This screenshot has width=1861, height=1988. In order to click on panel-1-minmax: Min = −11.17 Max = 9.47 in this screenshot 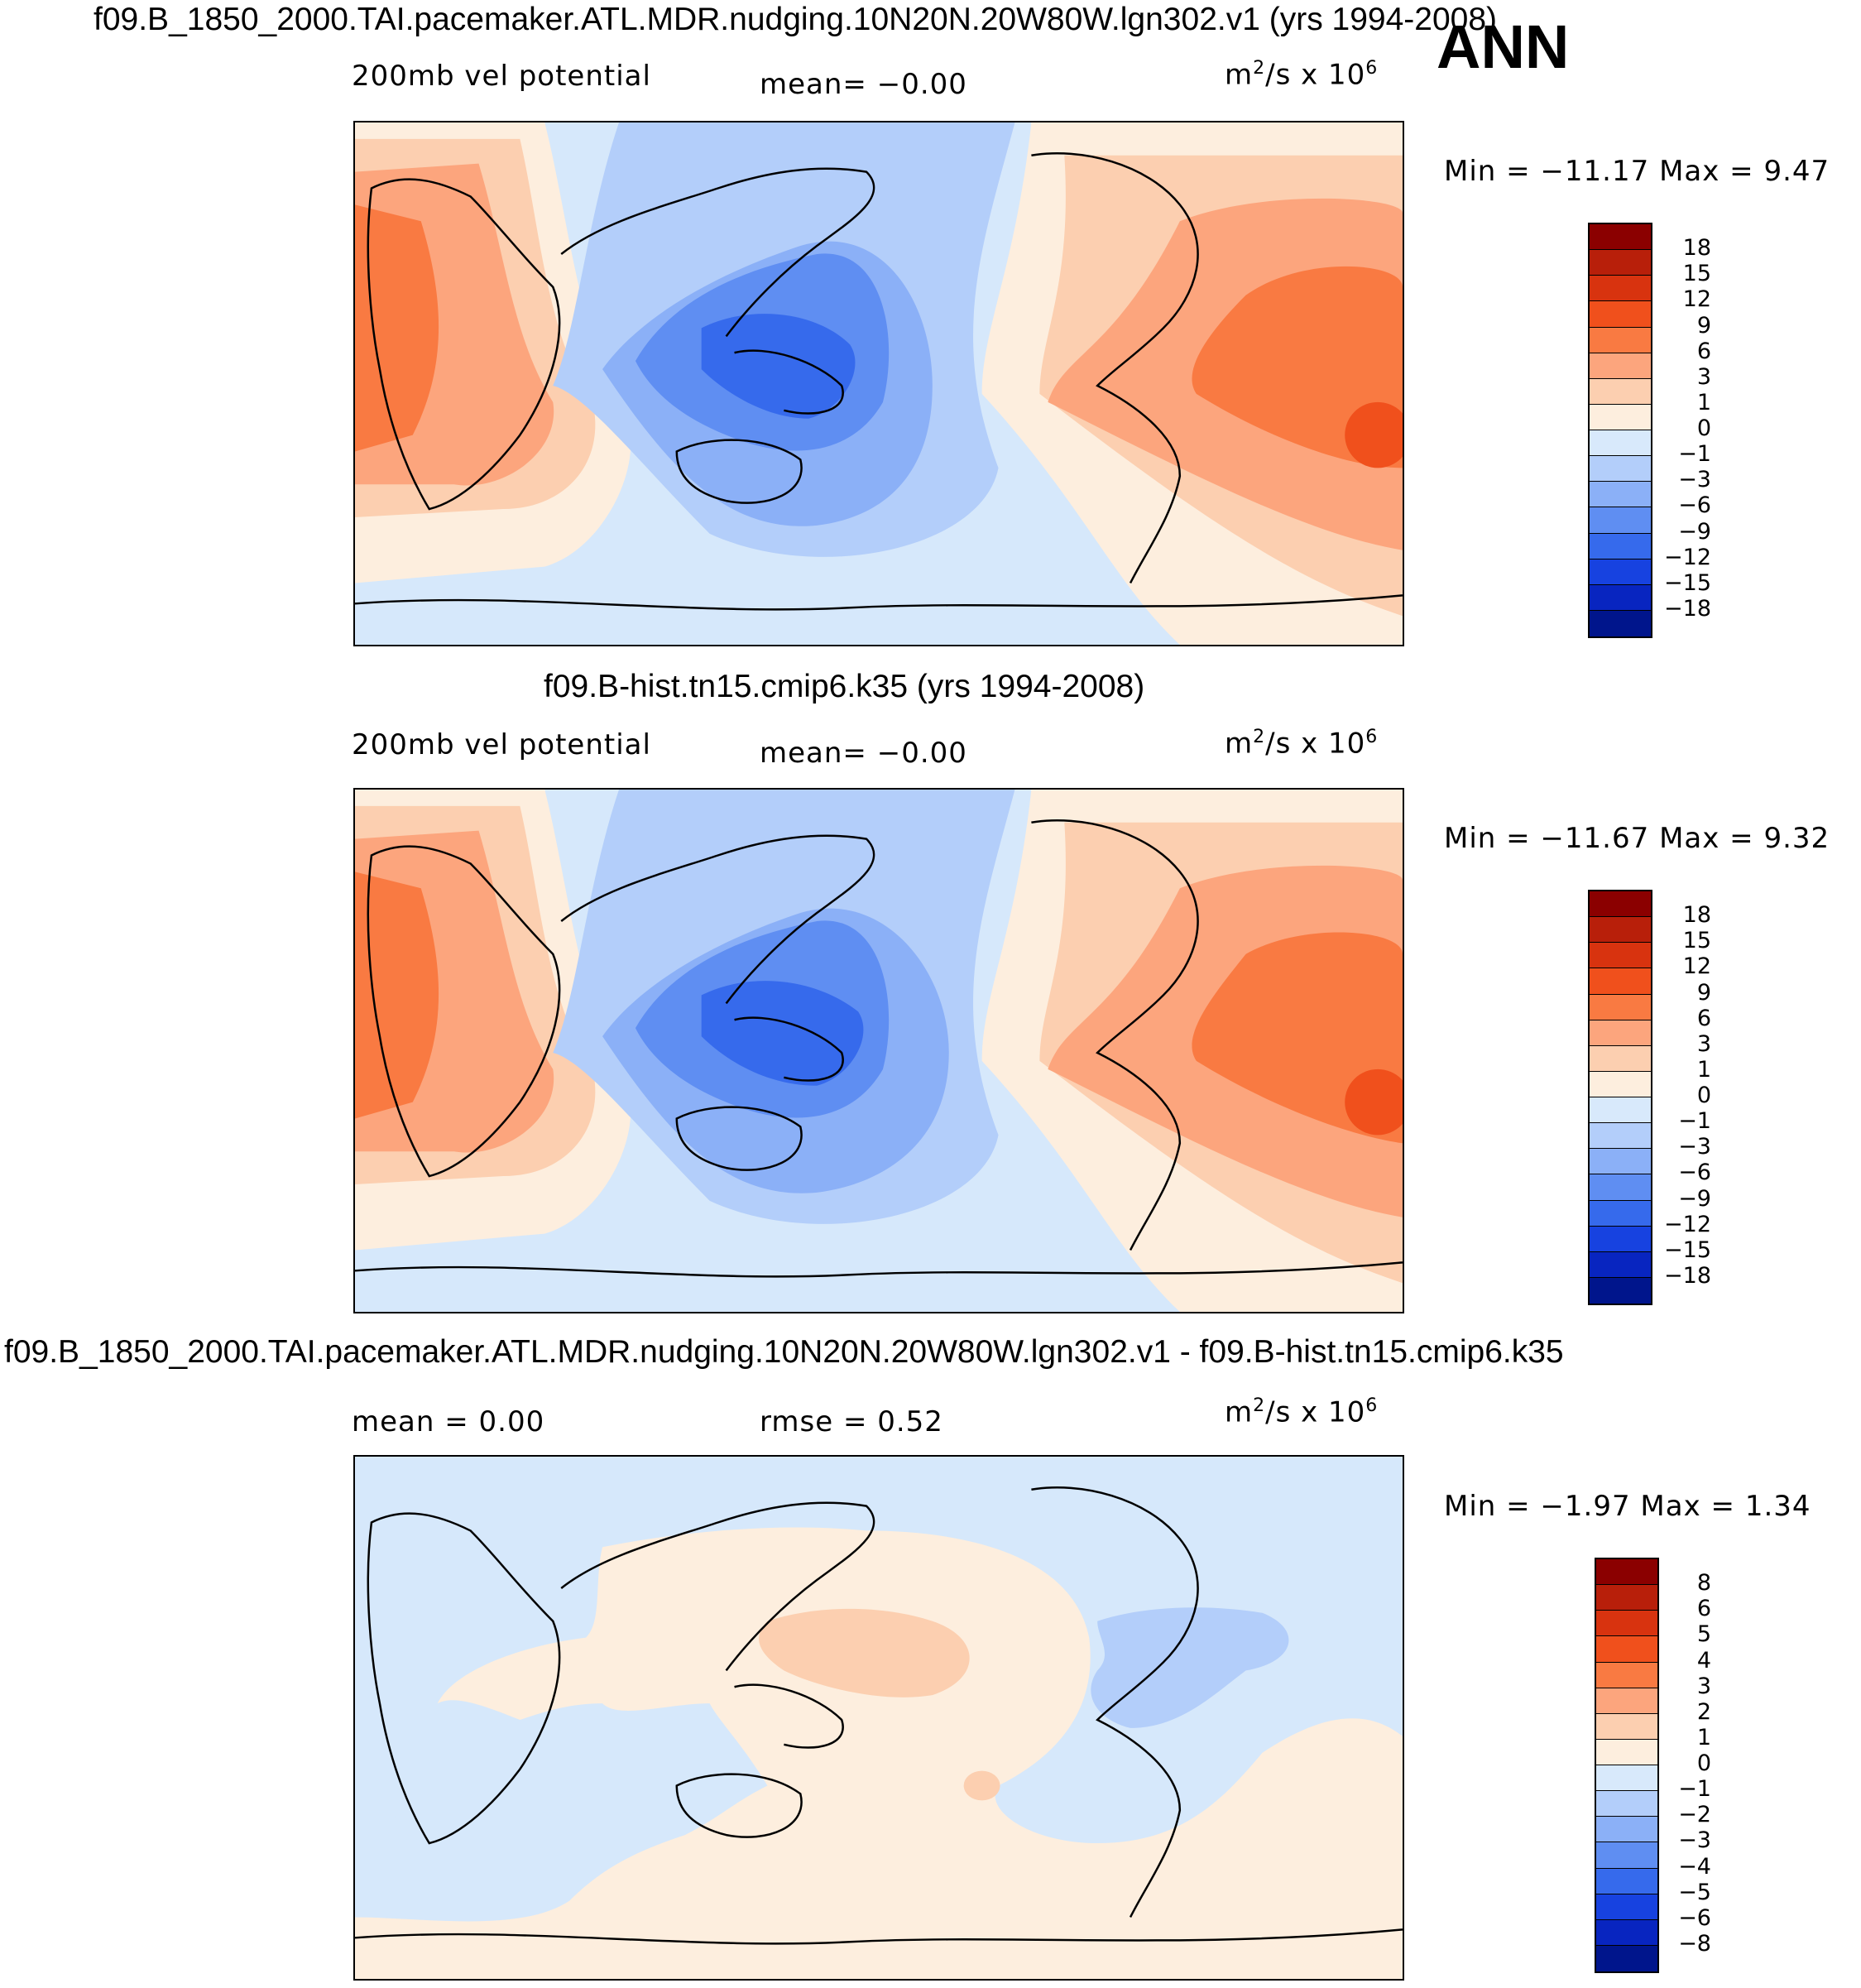, I will do `click(1637, 171)`.